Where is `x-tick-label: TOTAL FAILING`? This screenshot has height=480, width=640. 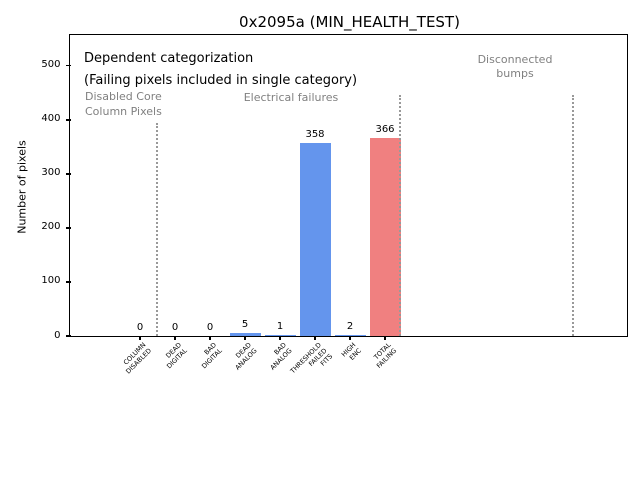 x-tick-label: TOTAL FAILING is located at coordinates (385, 355).